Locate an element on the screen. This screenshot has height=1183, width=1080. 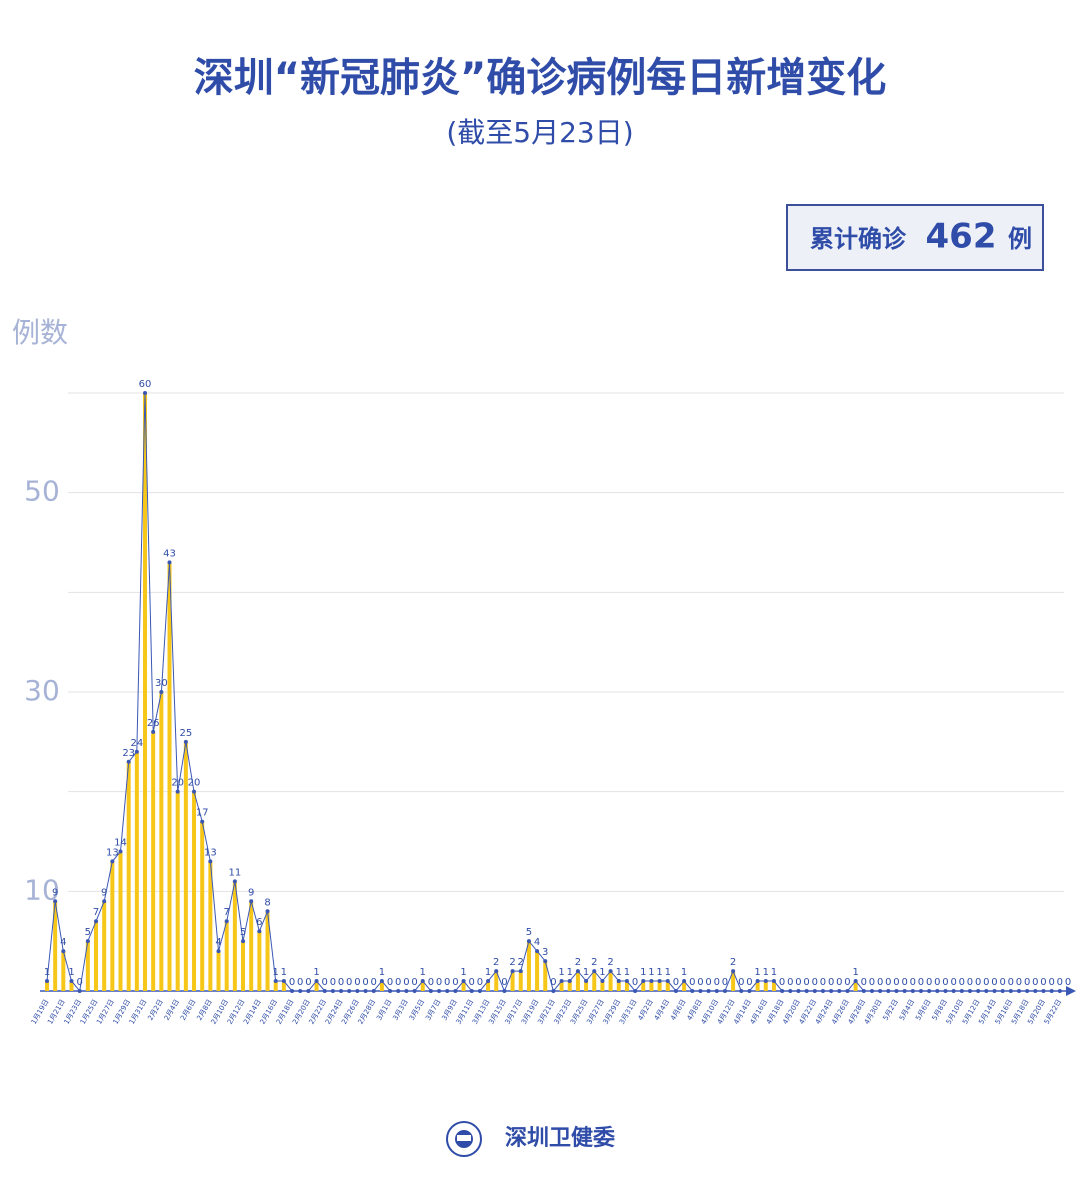
x-axis-arrow is located at coordinates (1071, 991).